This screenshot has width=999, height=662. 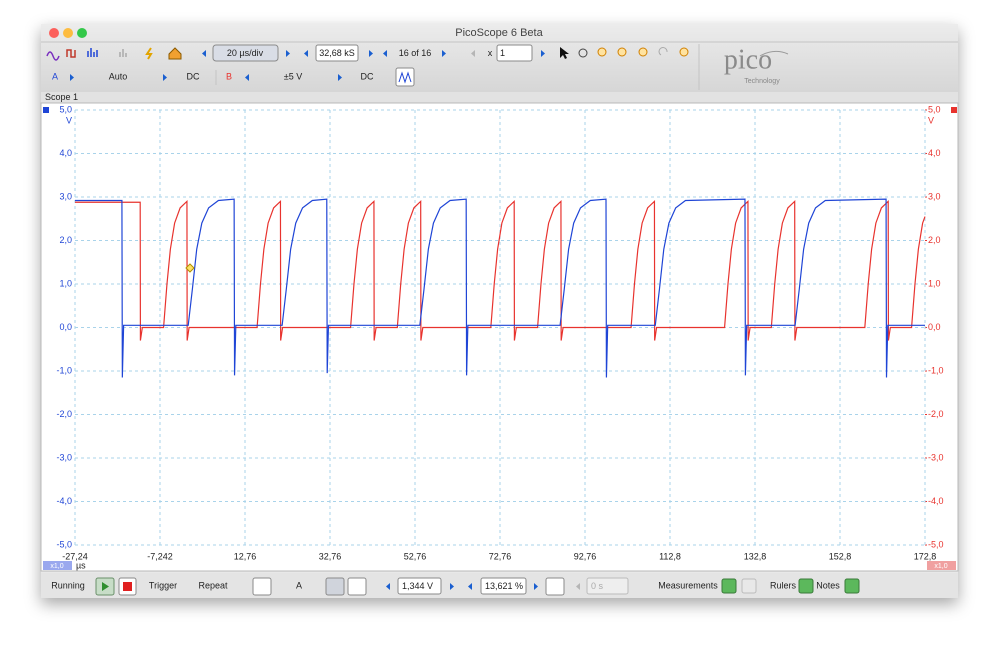 What do you see at coordinates (123, 53) in the screenshot?
I see `serial-mode` at bounding box center [123, 53].